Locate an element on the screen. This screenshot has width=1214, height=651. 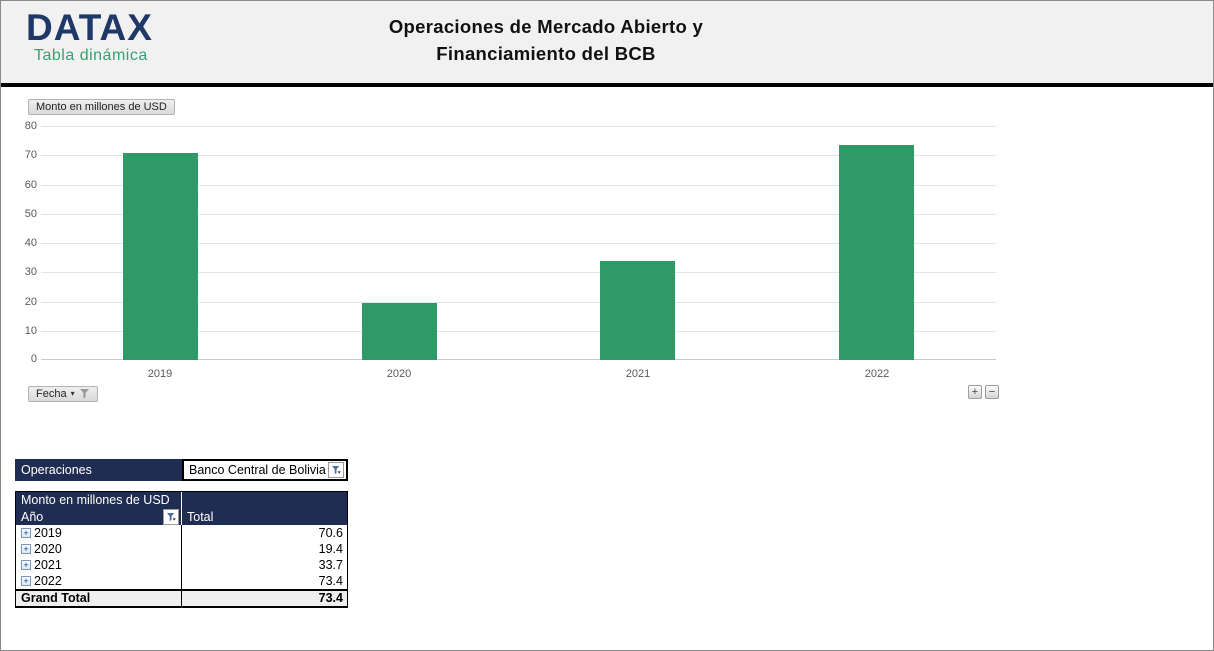
table-row: + 2021 33.7 is located at coordinates (181, 565).